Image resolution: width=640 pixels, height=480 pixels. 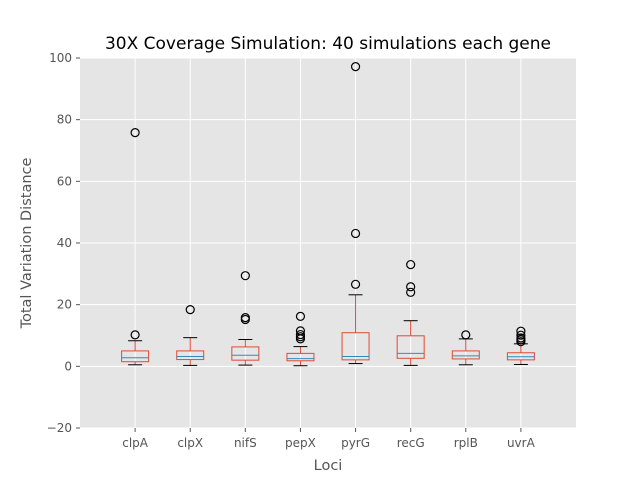 What do you see at coordinates (68, 366) in the screenshot?
I see `y-tick-label: 0` at bounding box center [68, 366].